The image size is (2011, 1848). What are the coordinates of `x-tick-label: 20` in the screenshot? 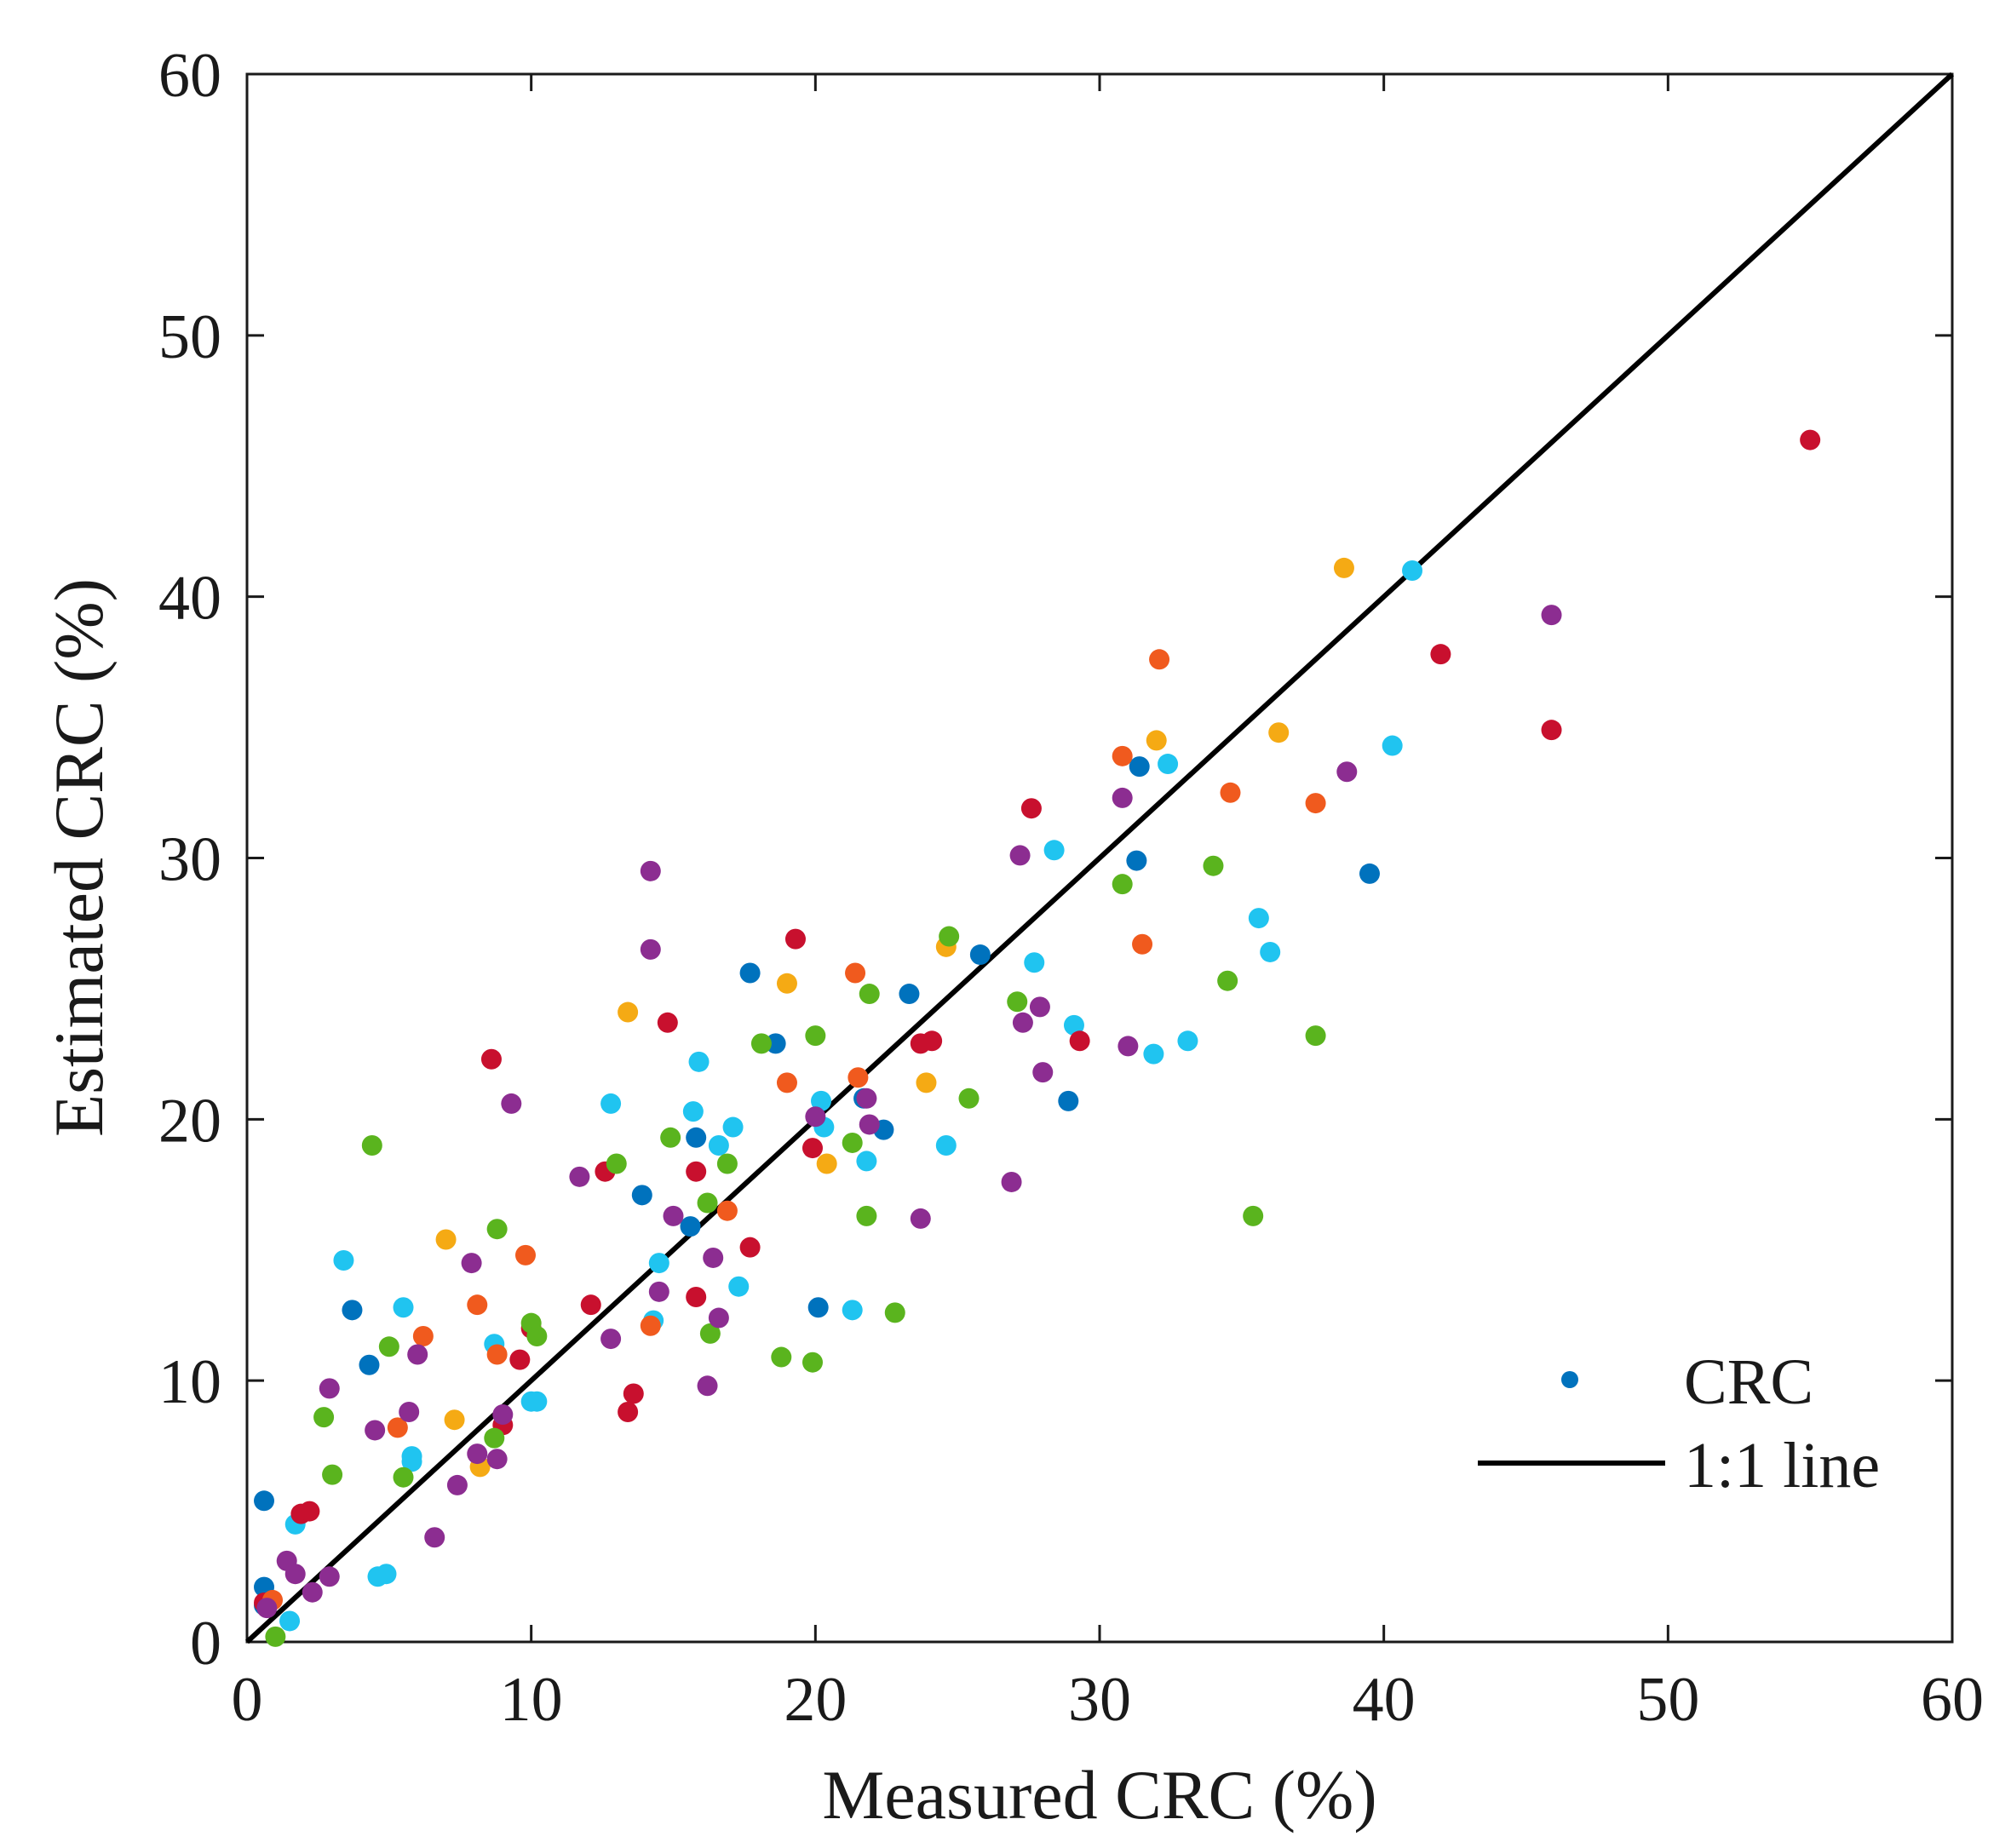 It's located at (815, 1700).